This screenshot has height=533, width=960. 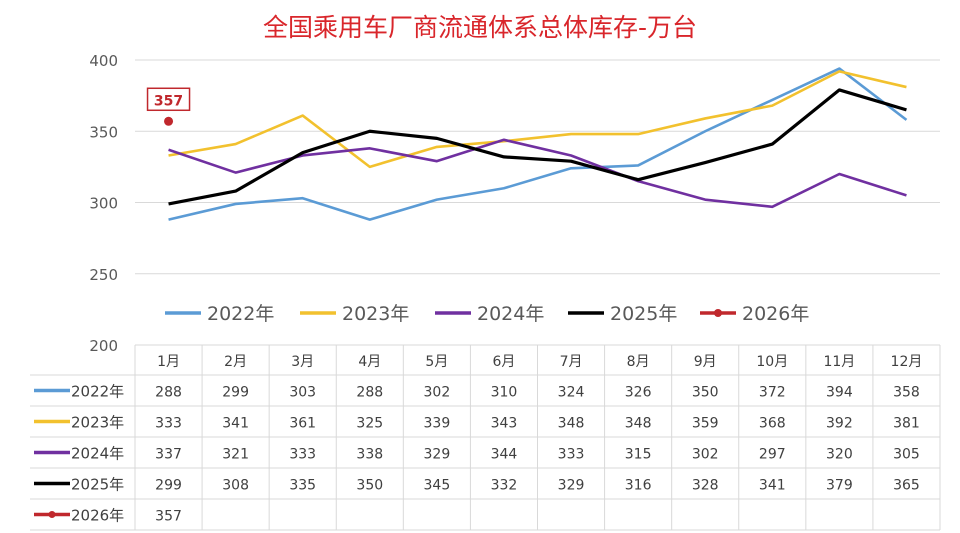 I want to click on table-header-cell: 10月, so click(x=772, y=362).